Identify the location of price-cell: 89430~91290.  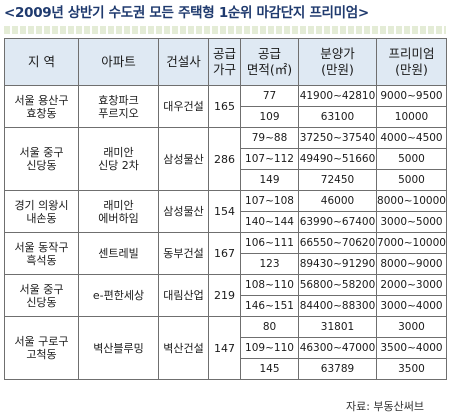
(337, 264).